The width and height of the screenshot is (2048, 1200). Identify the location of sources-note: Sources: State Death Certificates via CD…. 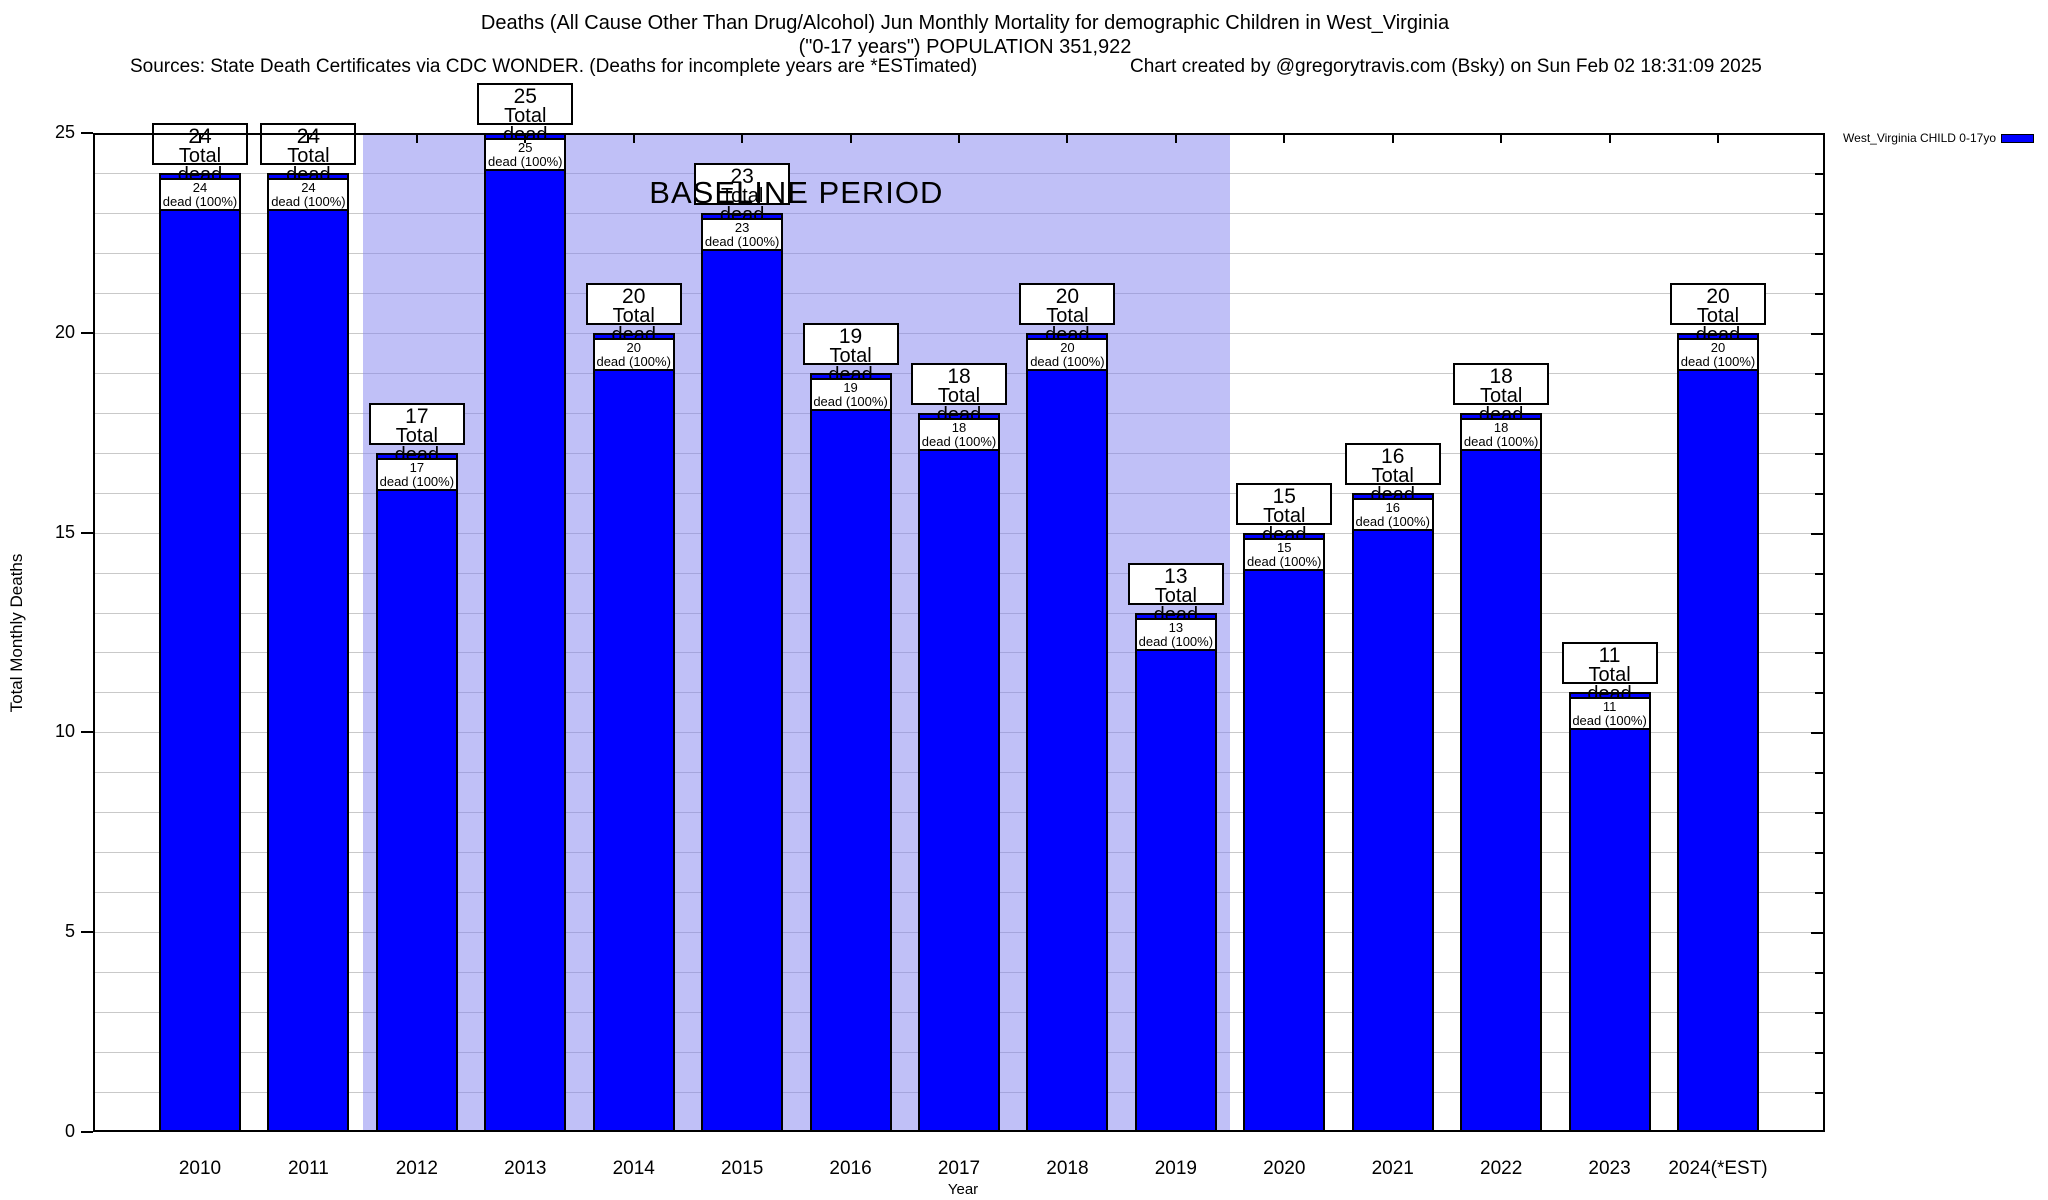
(554, 66).